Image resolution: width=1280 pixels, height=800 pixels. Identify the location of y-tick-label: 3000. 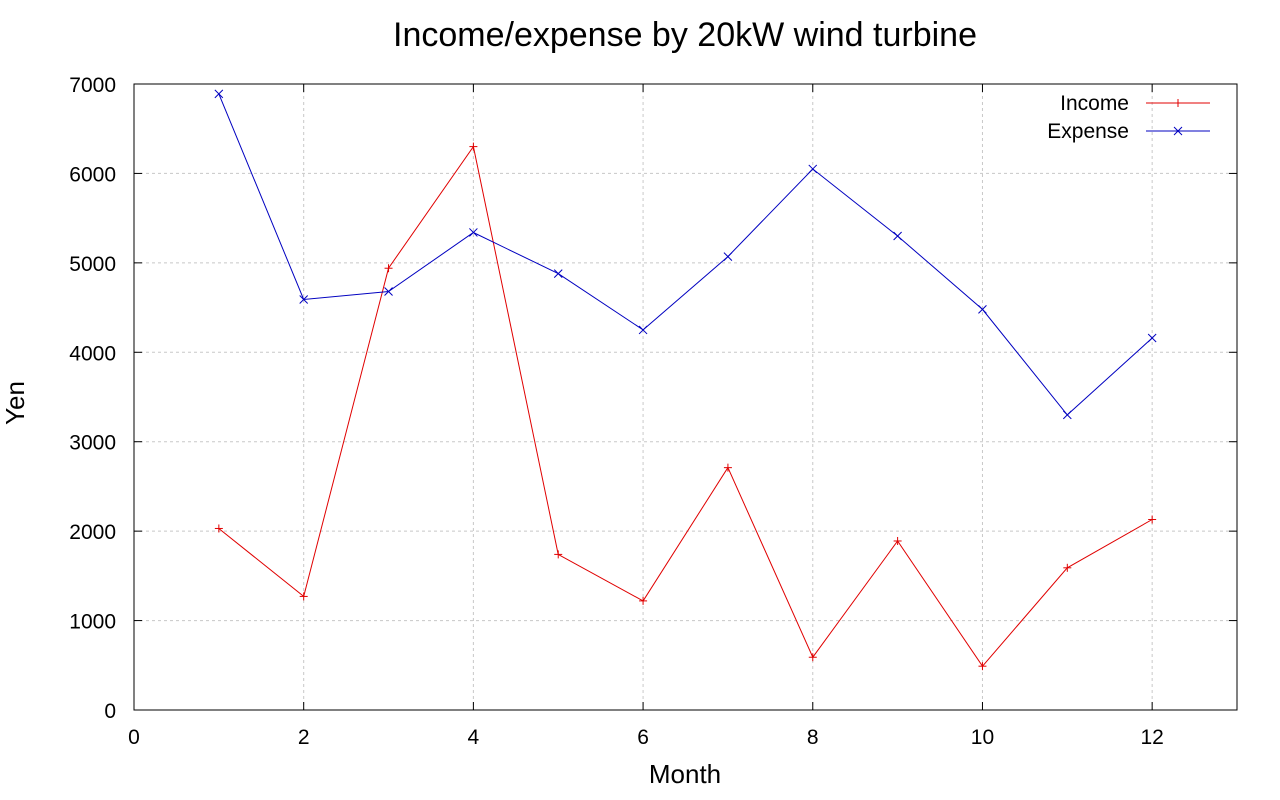
(92, 443).